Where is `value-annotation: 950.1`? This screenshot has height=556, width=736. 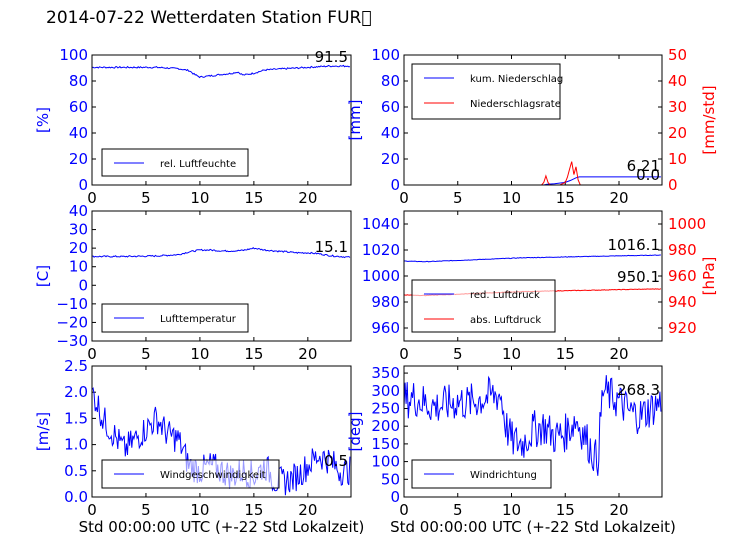 value-annotation: 950.1 is located at coordinates (638, 277).